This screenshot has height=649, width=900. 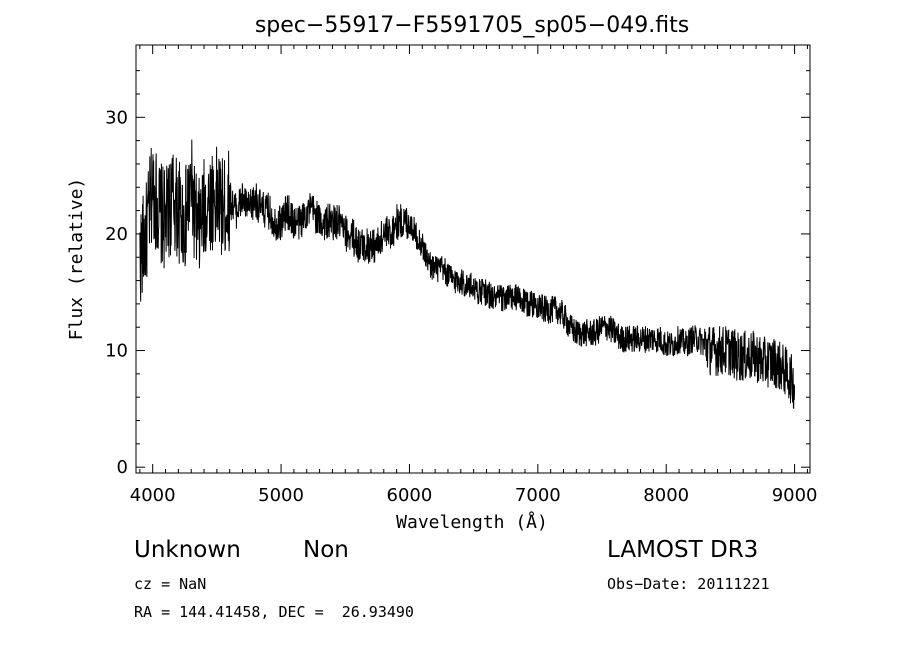 I want to click on y-tick-label: 0, so click(x=122, y=467).